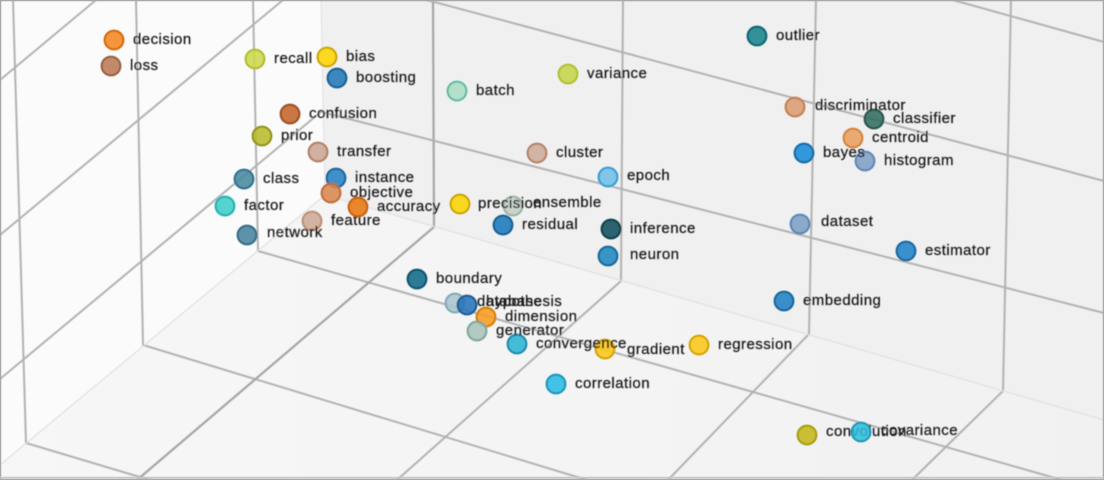  I want to click on svg-text: histogram, so click(919, 160).